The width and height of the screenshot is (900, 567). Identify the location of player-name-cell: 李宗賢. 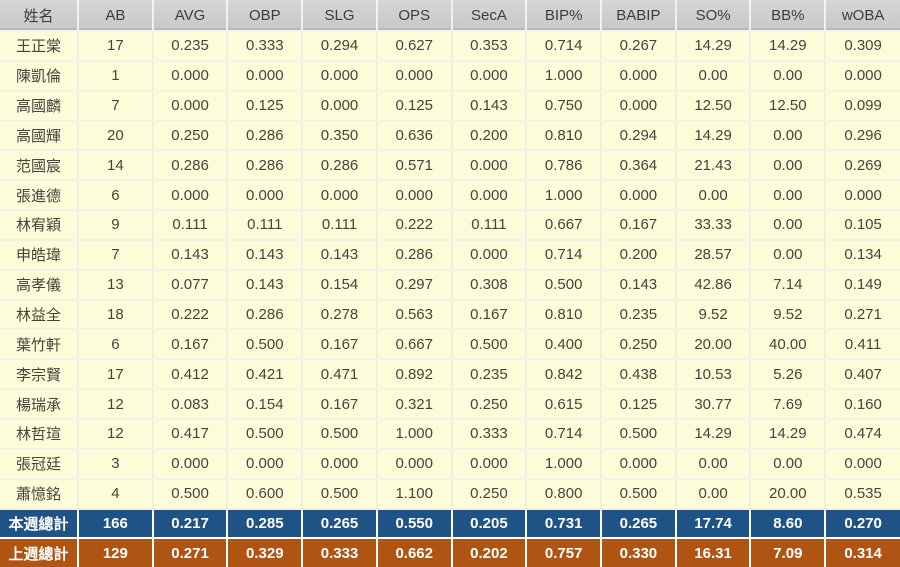
(39, 375).